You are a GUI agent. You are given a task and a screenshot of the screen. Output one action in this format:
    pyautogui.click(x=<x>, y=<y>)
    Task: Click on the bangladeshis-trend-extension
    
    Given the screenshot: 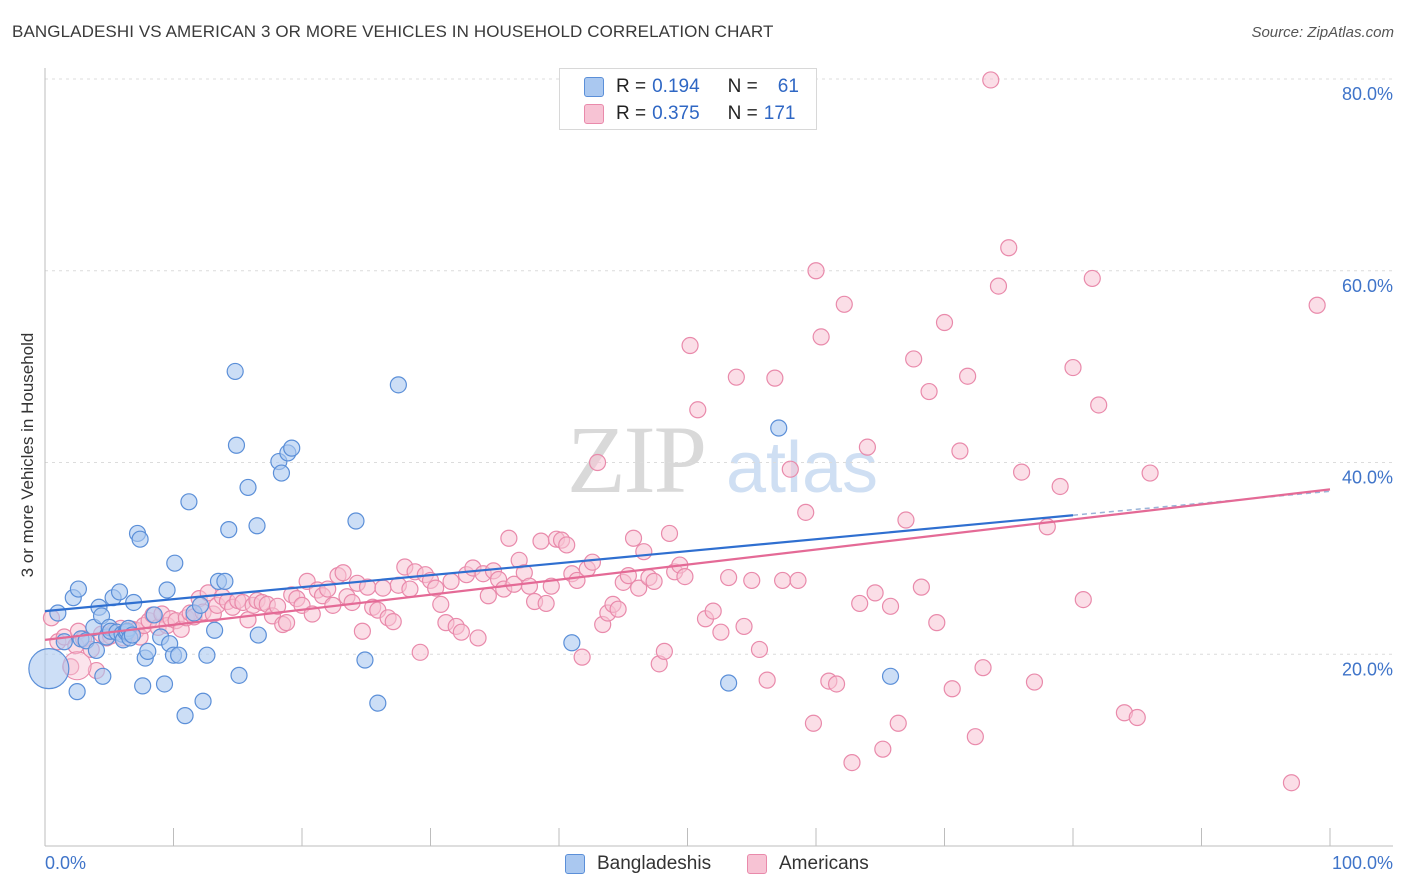 What is the action you would take?
    pyautogui.click(x=1201, y=503)
    